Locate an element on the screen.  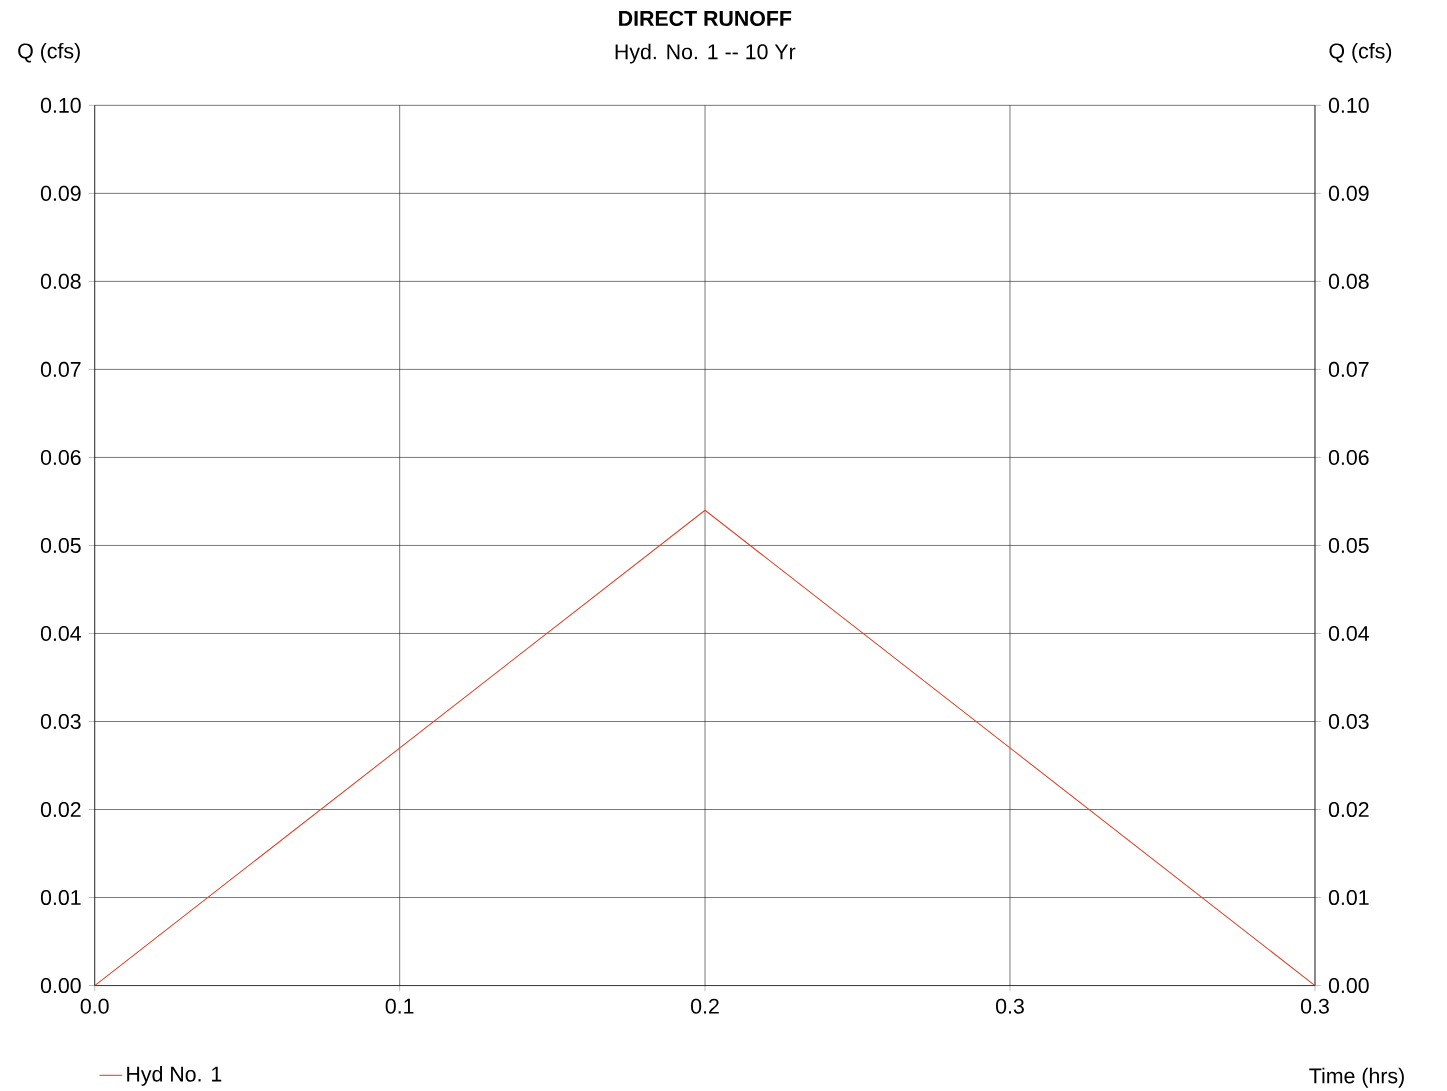
y2-tick-label: 0.09 is located at coordinates (1348, 193).